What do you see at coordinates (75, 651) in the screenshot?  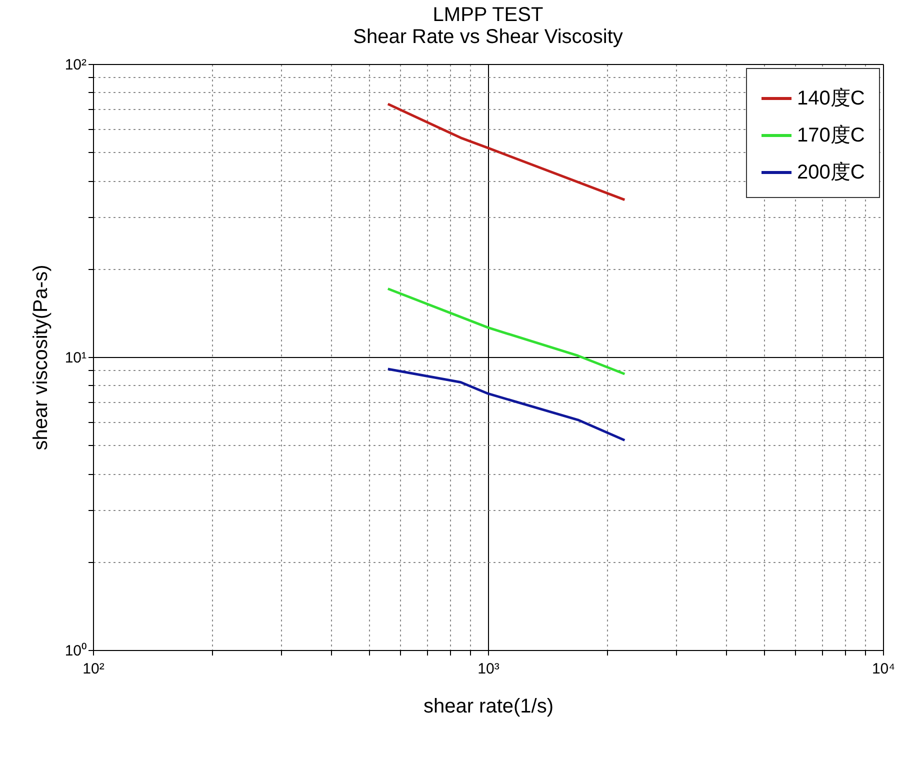 I see `y-tick-label: 10⁰` at bounding box center [75, 651].